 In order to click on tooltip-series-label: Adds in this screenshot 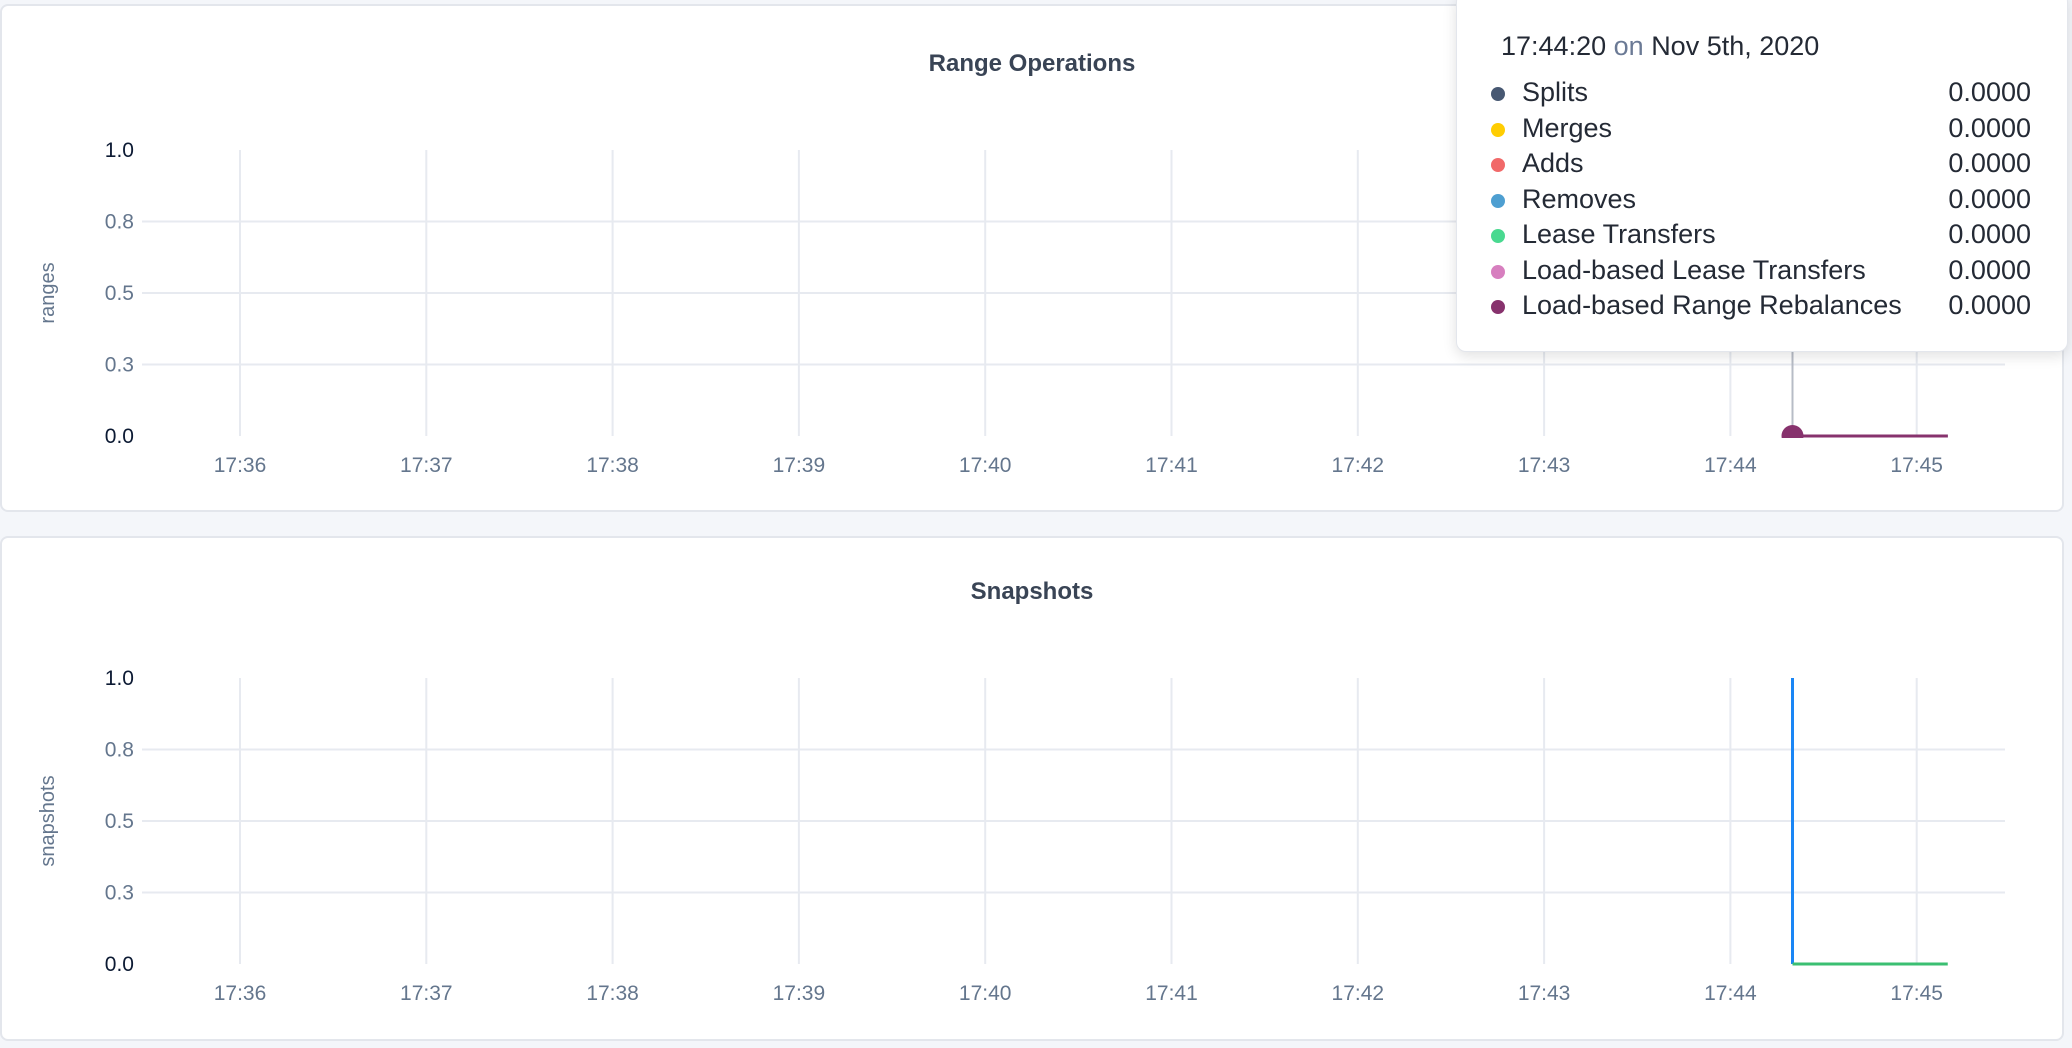, I will do `click(1553, 163)`.